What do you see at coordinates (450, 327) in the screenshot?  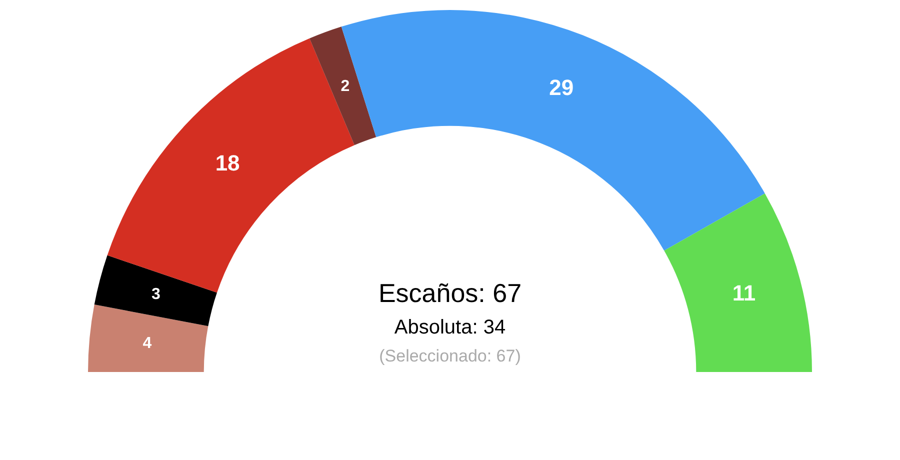 I see `text: Absoluta: 34` at bounding box center [450, 327].